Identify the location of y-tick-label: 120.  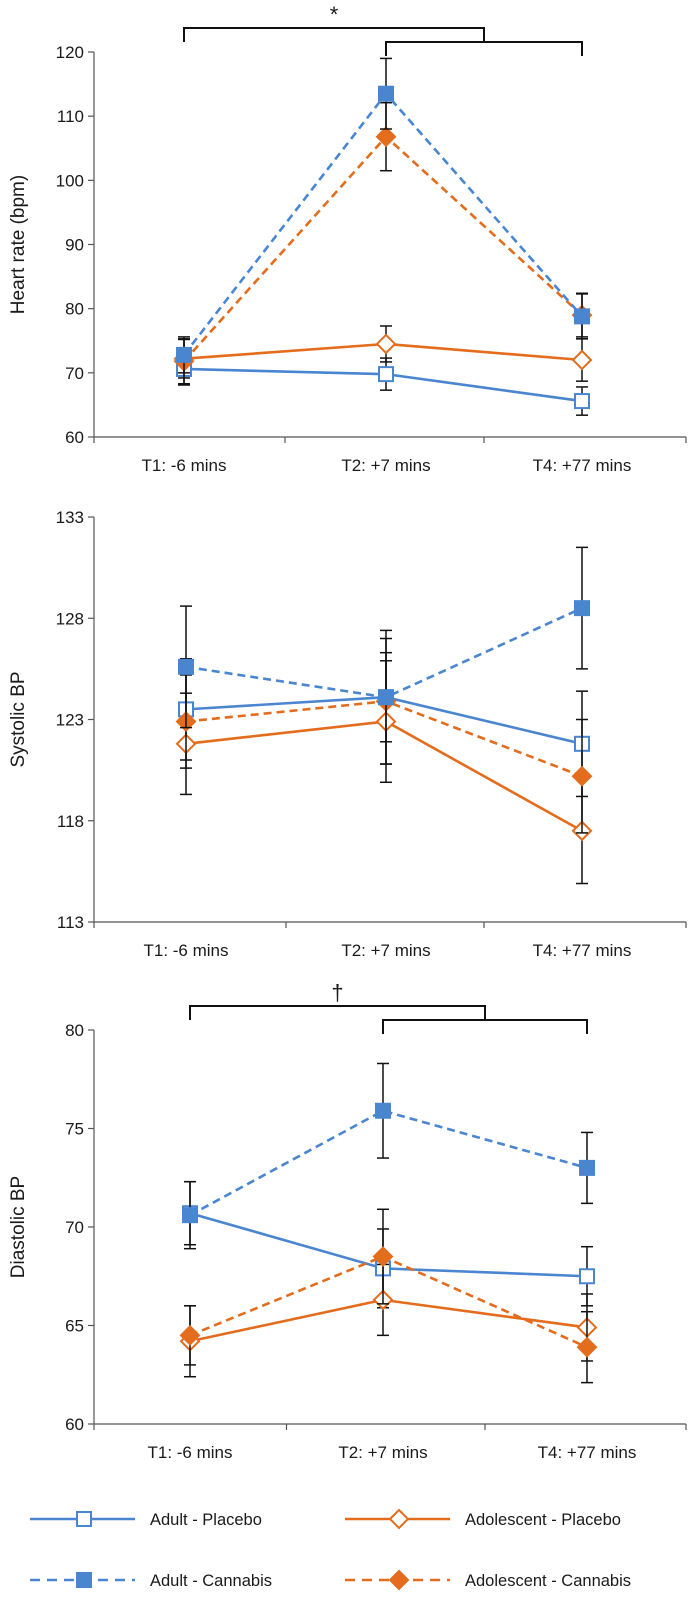
(70, 52).